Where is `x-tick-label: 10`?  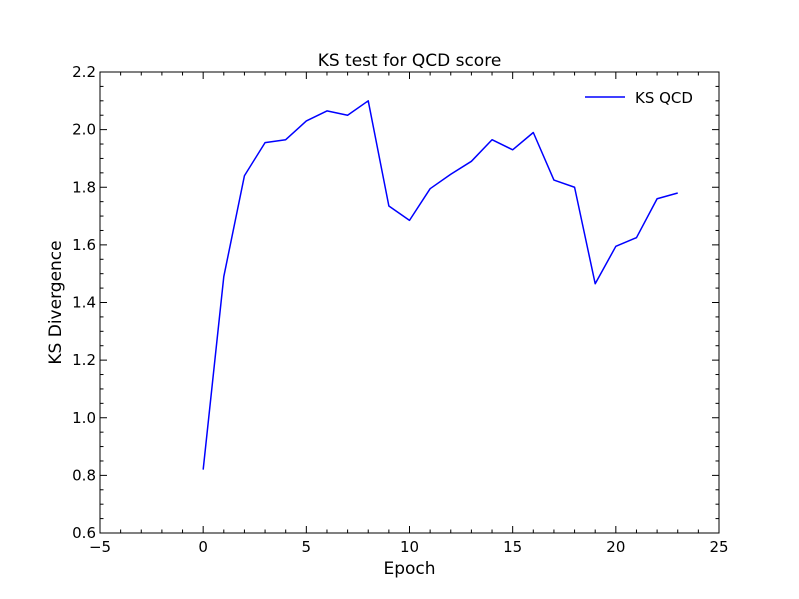
x-tick-label: 10 is located at coordinates (409, 547).